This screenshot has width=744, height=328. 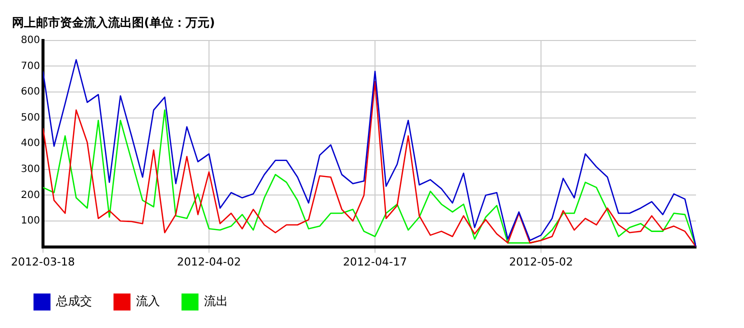 What do you see at coordinates (30, 144) in the screenshot?
I see `y-tick-label: 400` at bounding box center [30, 144].